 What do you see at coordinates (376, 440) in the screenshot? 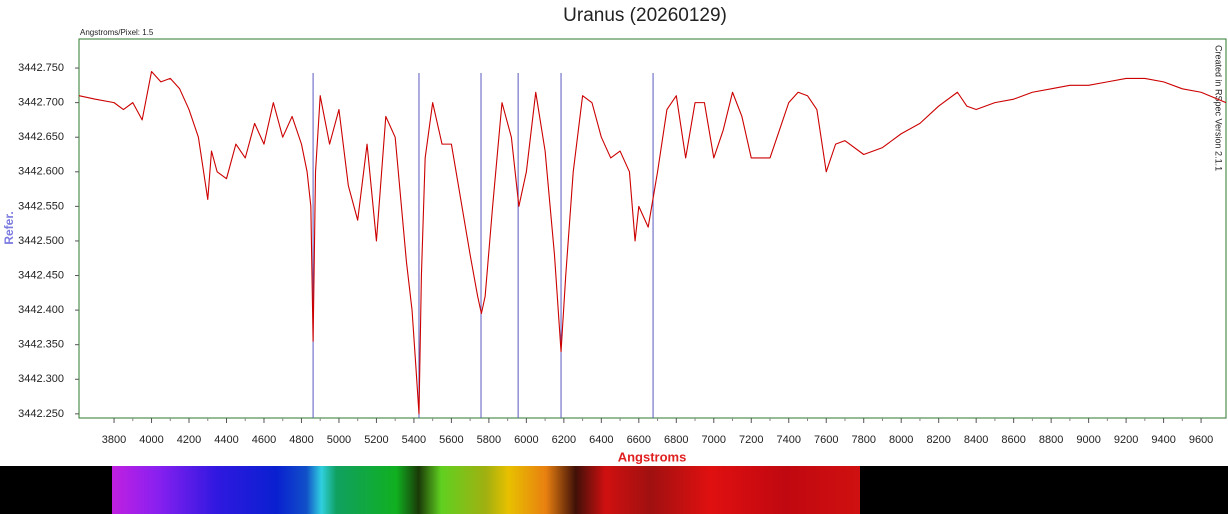
I see `x-tick-label: 5200` at bounding box center [376, 440].